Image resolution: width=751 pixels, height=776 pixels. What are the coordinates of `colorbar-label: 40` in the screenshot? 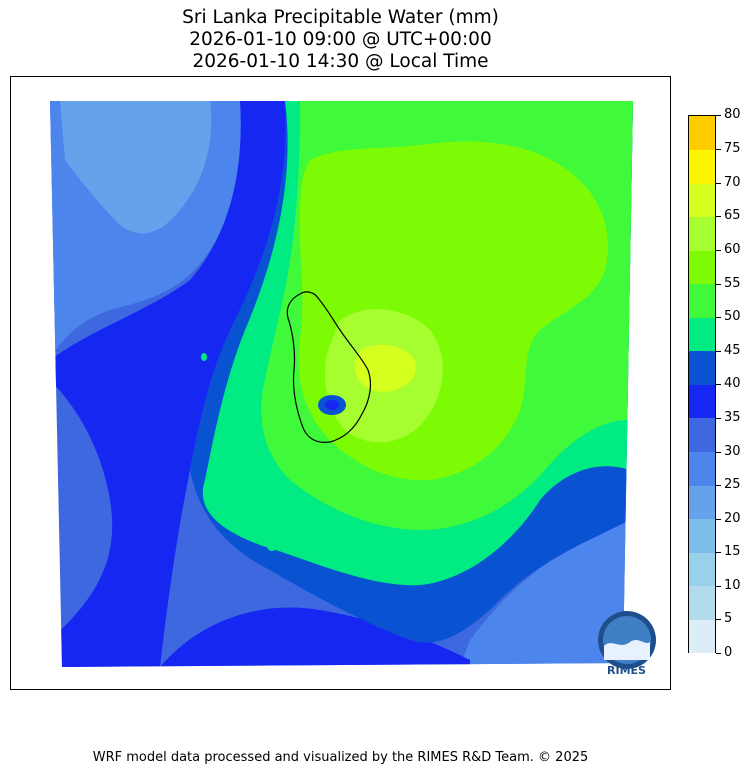 It's located at (732, 383).